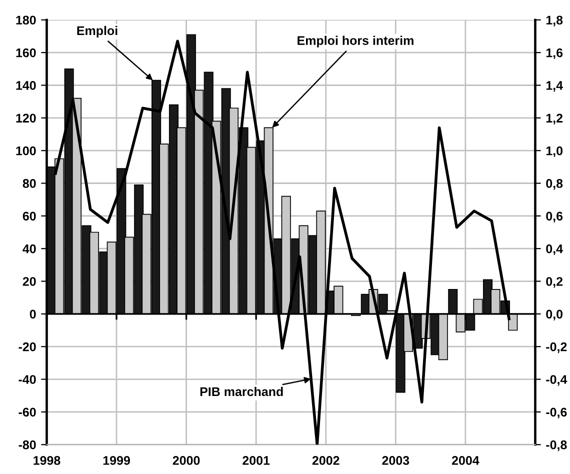 The height and width of the screenshot is (474, 570). What do you see at coordinates (116, 460) in the screenshot?
I see `x-tick-label: 1999` at bounding box center [116, 460].